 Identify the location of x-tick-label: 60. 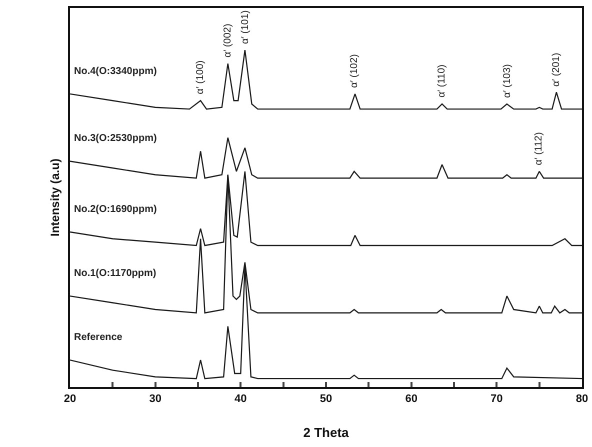
(411, 399).